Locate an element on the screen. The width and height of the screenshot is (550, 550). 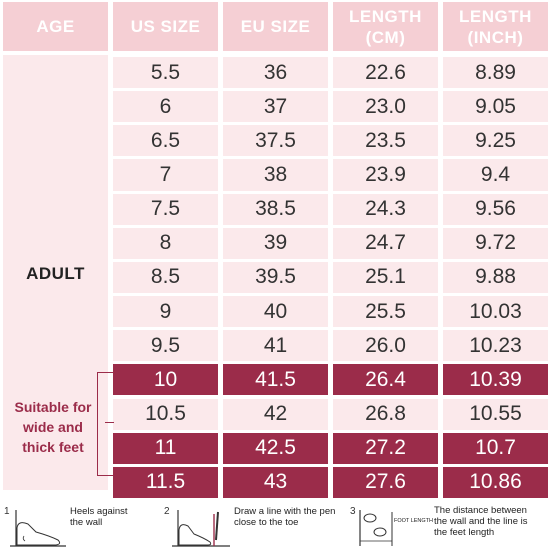
cell-us-size: 9 is located at coordinates (165, 312).